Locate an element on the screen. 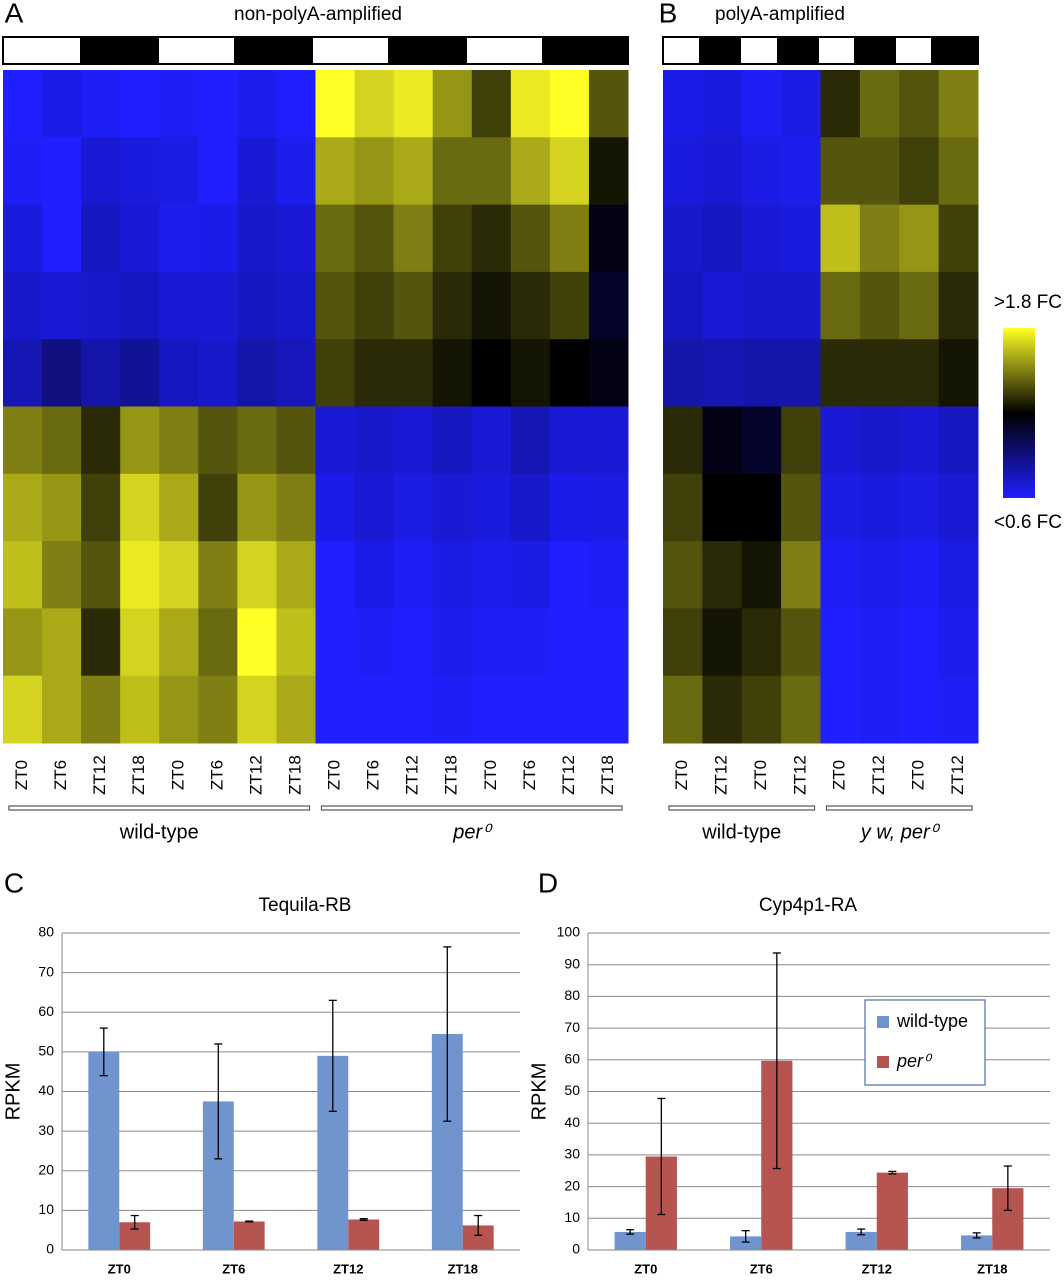 Image resolution: width=1064 pixels, height=1280 pixels. y-tick-label: 40 is located at coordinates (572, 1122).